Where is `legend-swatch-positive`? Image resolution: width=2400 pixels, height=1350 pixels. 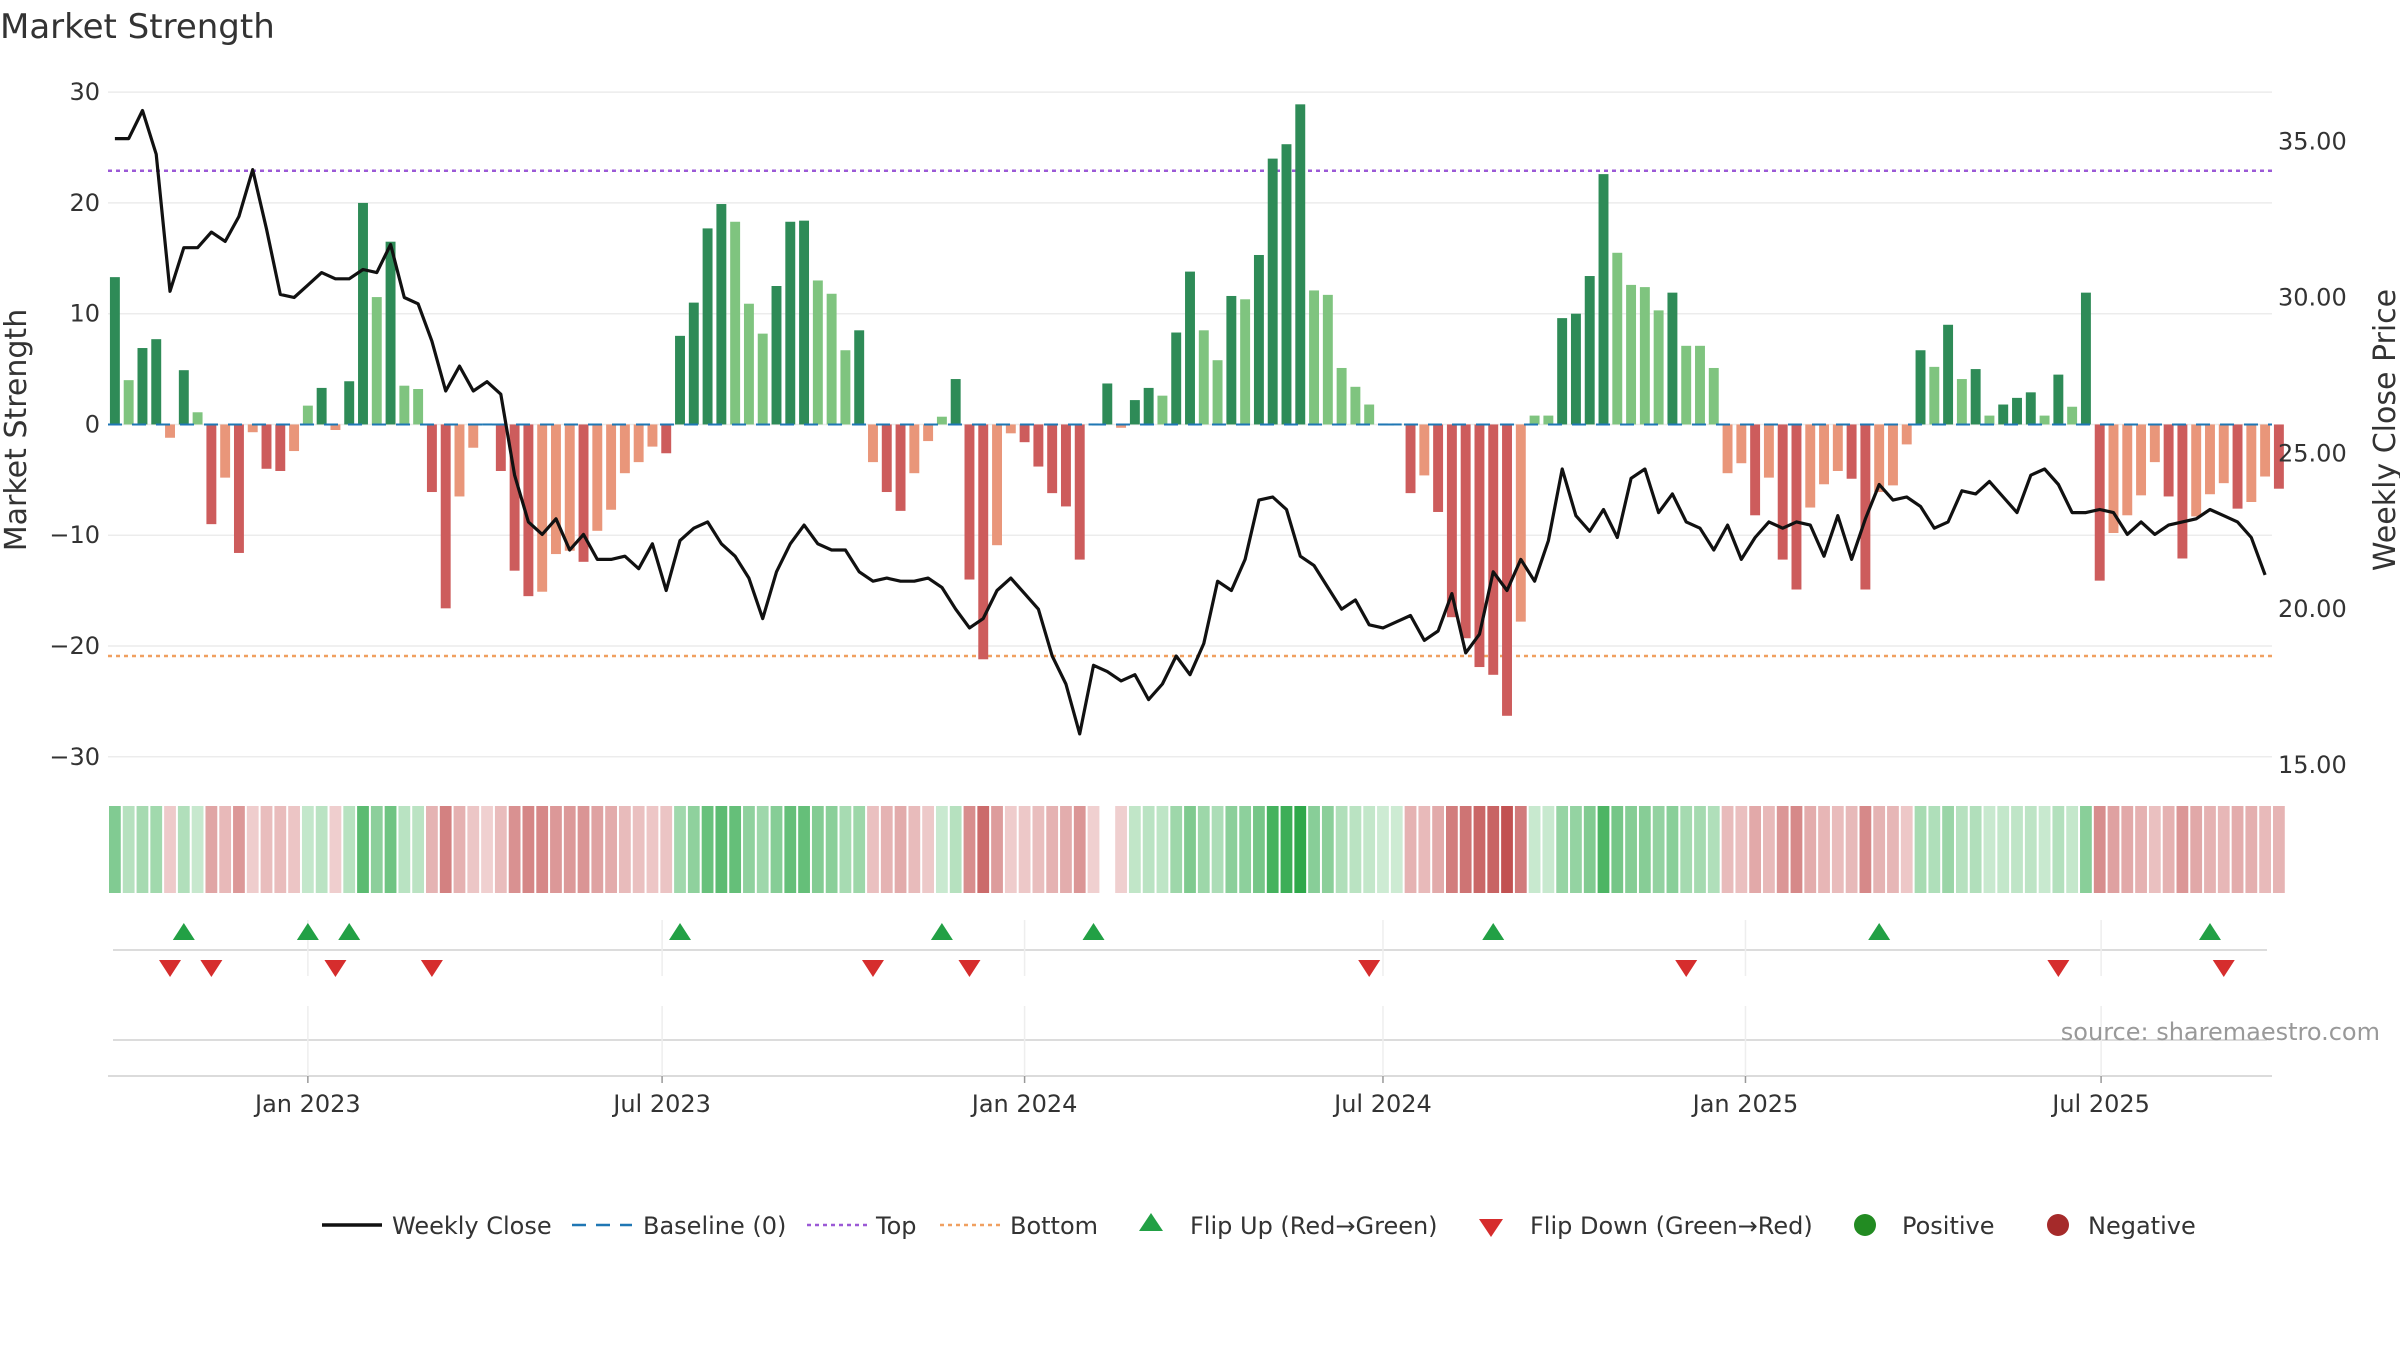
legend-swatch-positive is located at coordinates (1865, 1225).